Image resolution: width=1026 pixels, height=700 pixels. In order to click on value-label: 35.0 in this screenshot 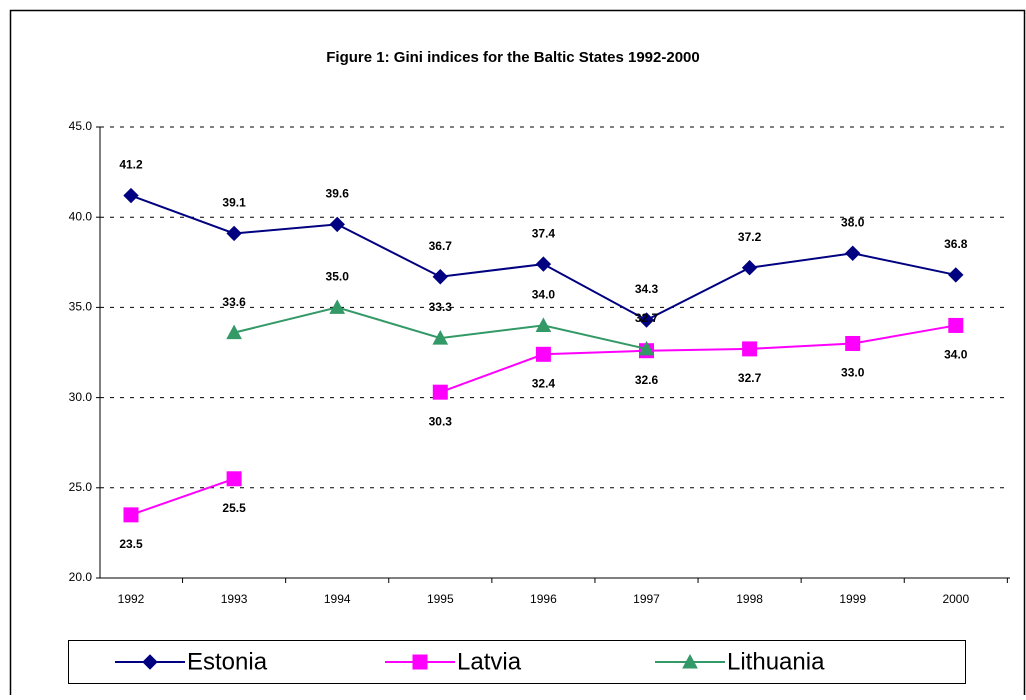, I will do `click(338, 277)`.